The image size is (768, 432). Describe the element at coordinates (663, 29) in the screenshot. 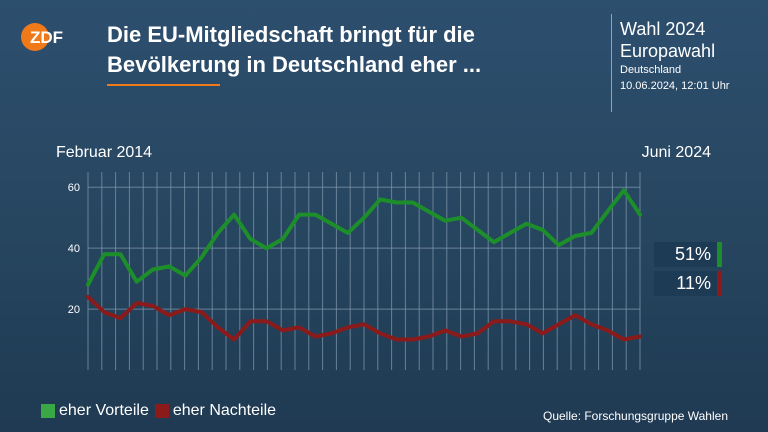

I see `election-title: Wahl 2024` at that location.